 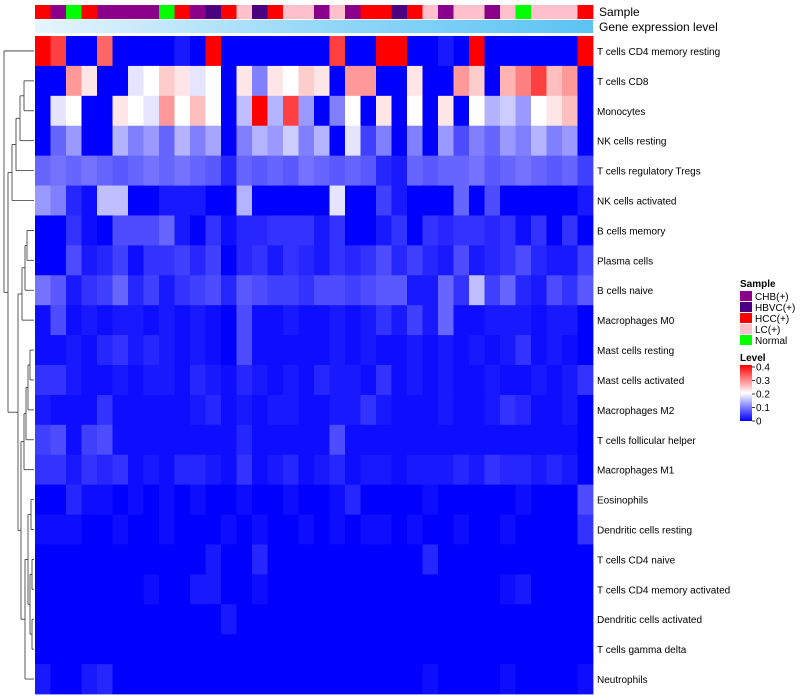 I want to click on legend-level-tick-label: 0.2, so click(x=763, y=395).